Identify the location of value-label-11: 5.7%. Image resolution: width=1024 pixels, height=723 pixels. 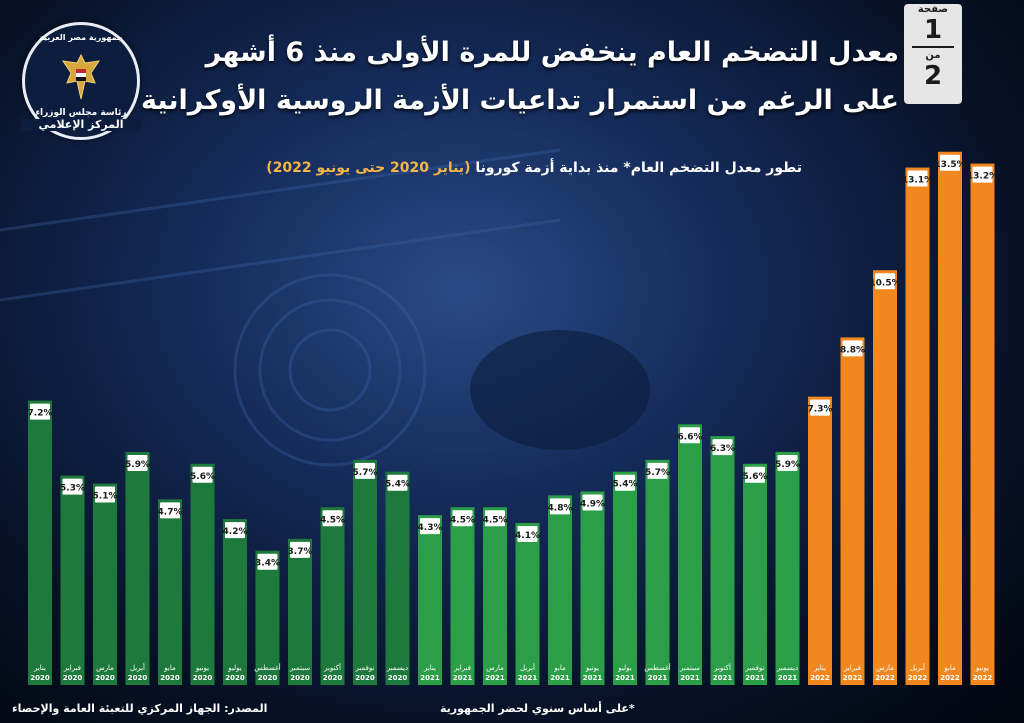
(365, 473).